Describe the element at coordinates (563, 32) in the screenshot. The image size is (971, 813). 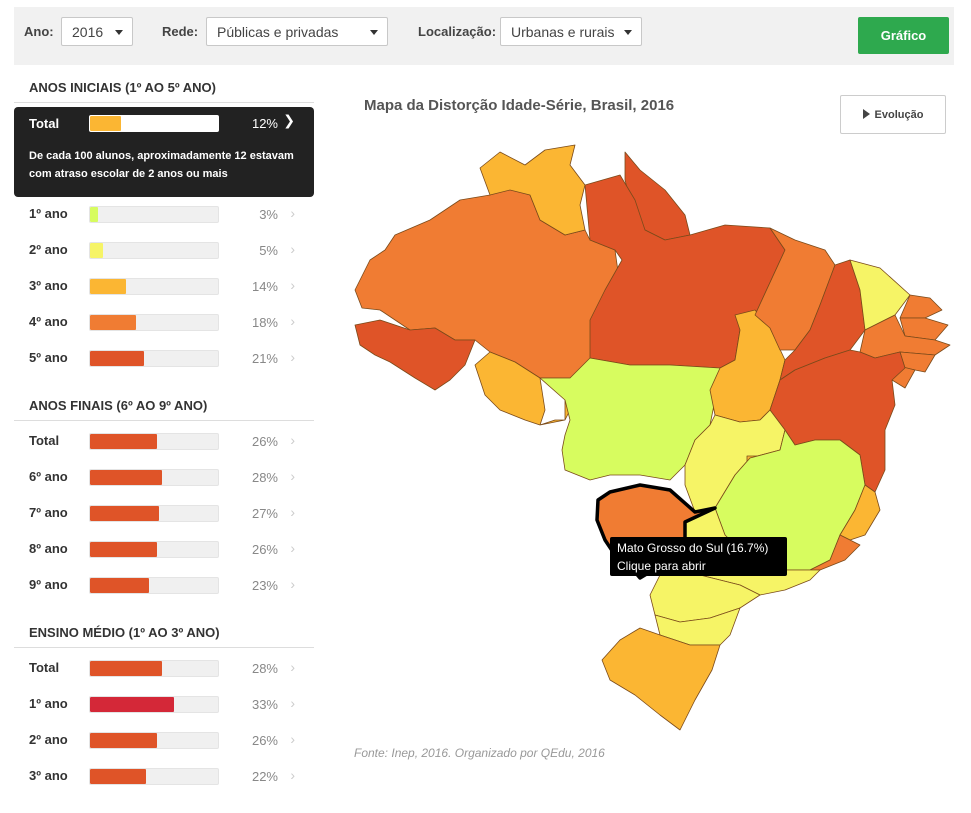
I see `localizacao-value: Urbanas e rurais` at that location.